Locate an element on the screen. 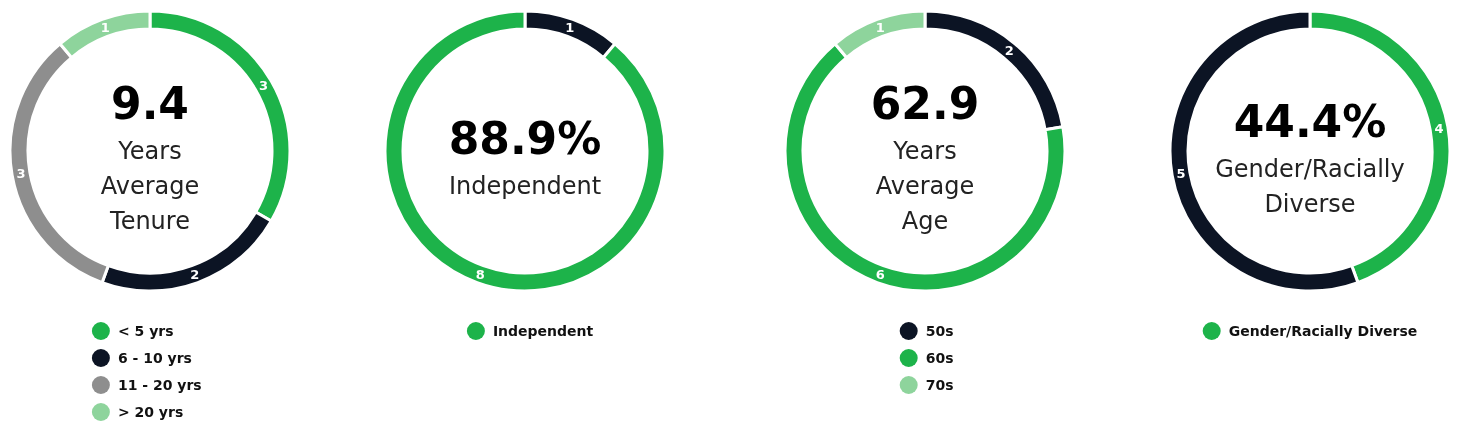  data-label: 6 is located at coordinates (880, 274).